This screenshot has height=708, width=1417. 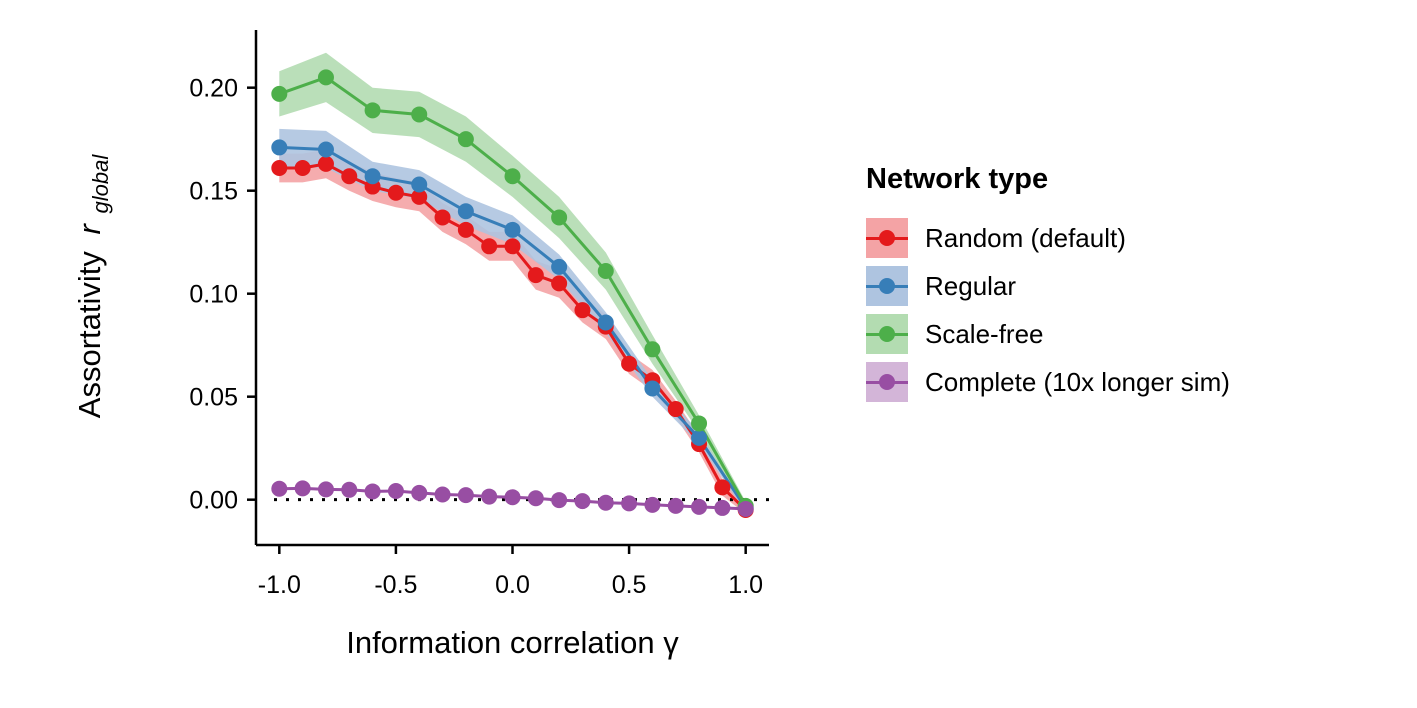 What do you see at coordinates (971, 285) in the screenshot?
I see `legend-label-regular: Regular` at bounding box center [971, 285].